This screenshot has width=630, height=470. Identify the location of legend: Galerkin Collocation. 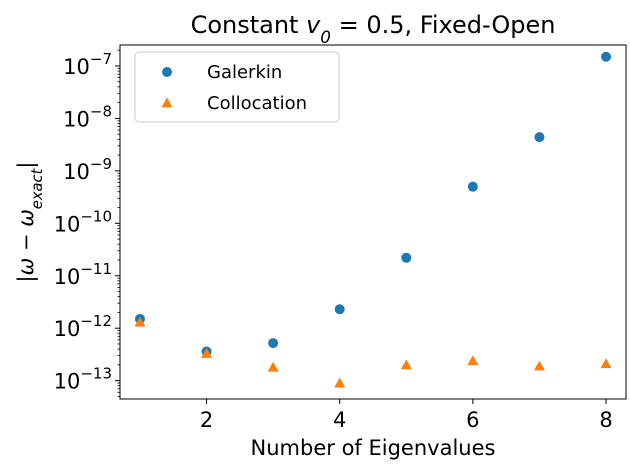
(237, 87).